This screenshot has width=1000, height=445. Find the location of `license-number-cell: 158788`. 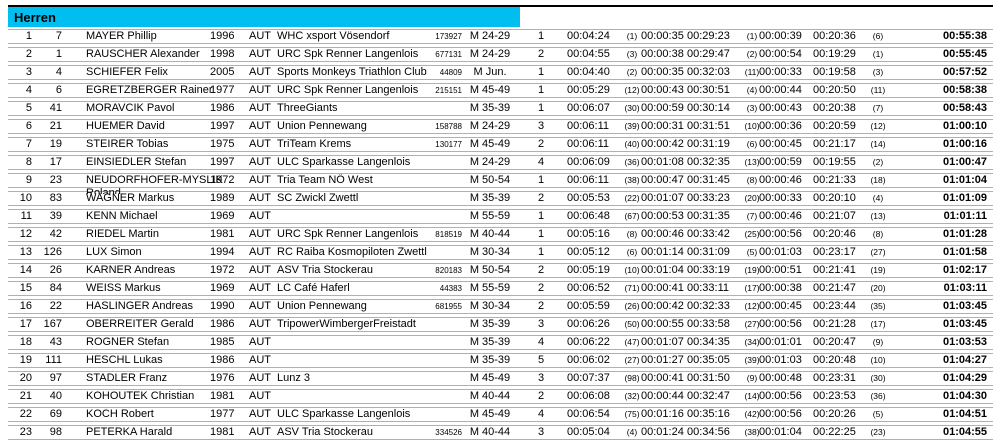

license-number-cell: 158788 is located at coordinates (448, 126).